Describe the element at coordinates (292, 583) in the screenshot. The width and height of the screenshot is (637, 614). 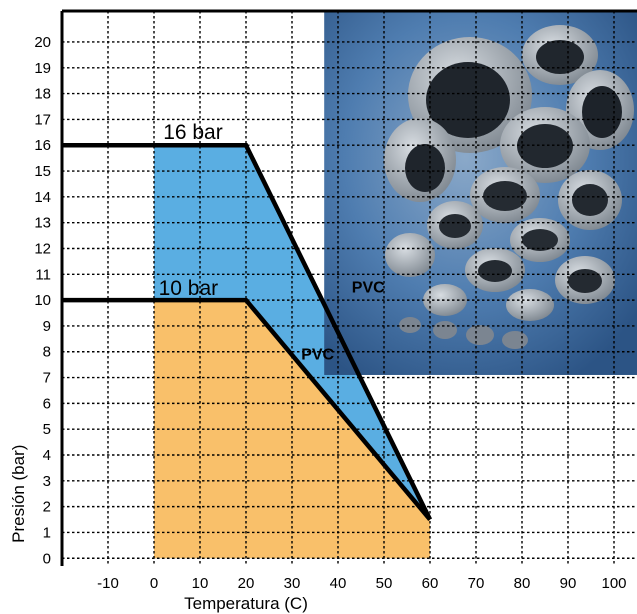
I see `x-tick-label: 30` at that location.